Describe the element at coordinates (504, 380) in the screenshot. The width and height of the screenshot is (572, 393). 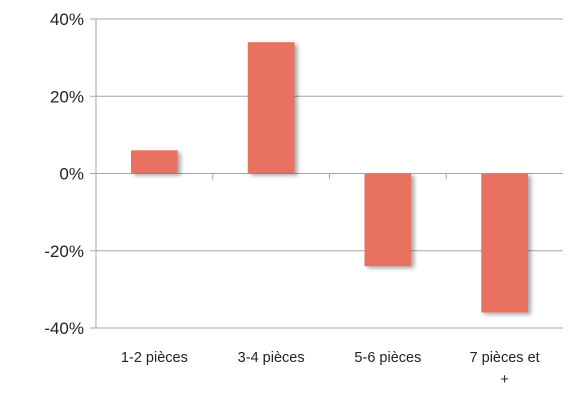
I see `x-category-label: +` at that location.